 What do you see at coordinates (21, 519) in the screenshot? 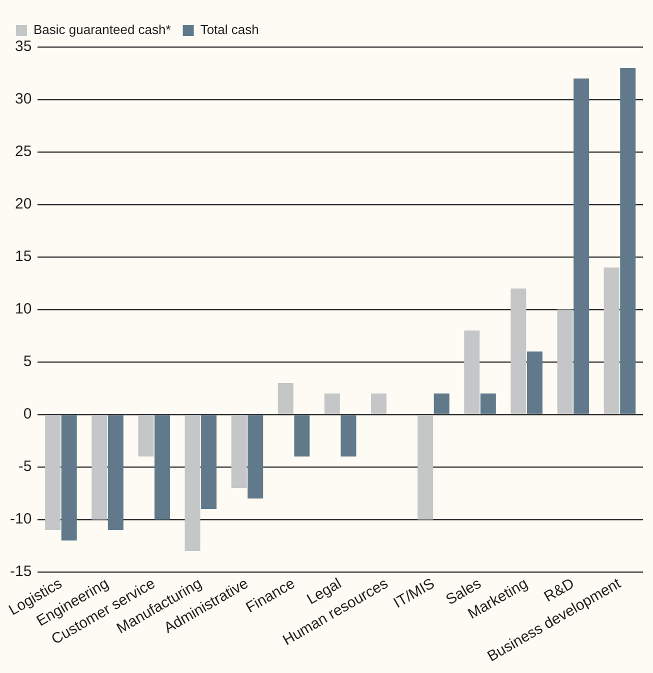
I see `y-tick-label: -10` at bounding box center [21, 519].